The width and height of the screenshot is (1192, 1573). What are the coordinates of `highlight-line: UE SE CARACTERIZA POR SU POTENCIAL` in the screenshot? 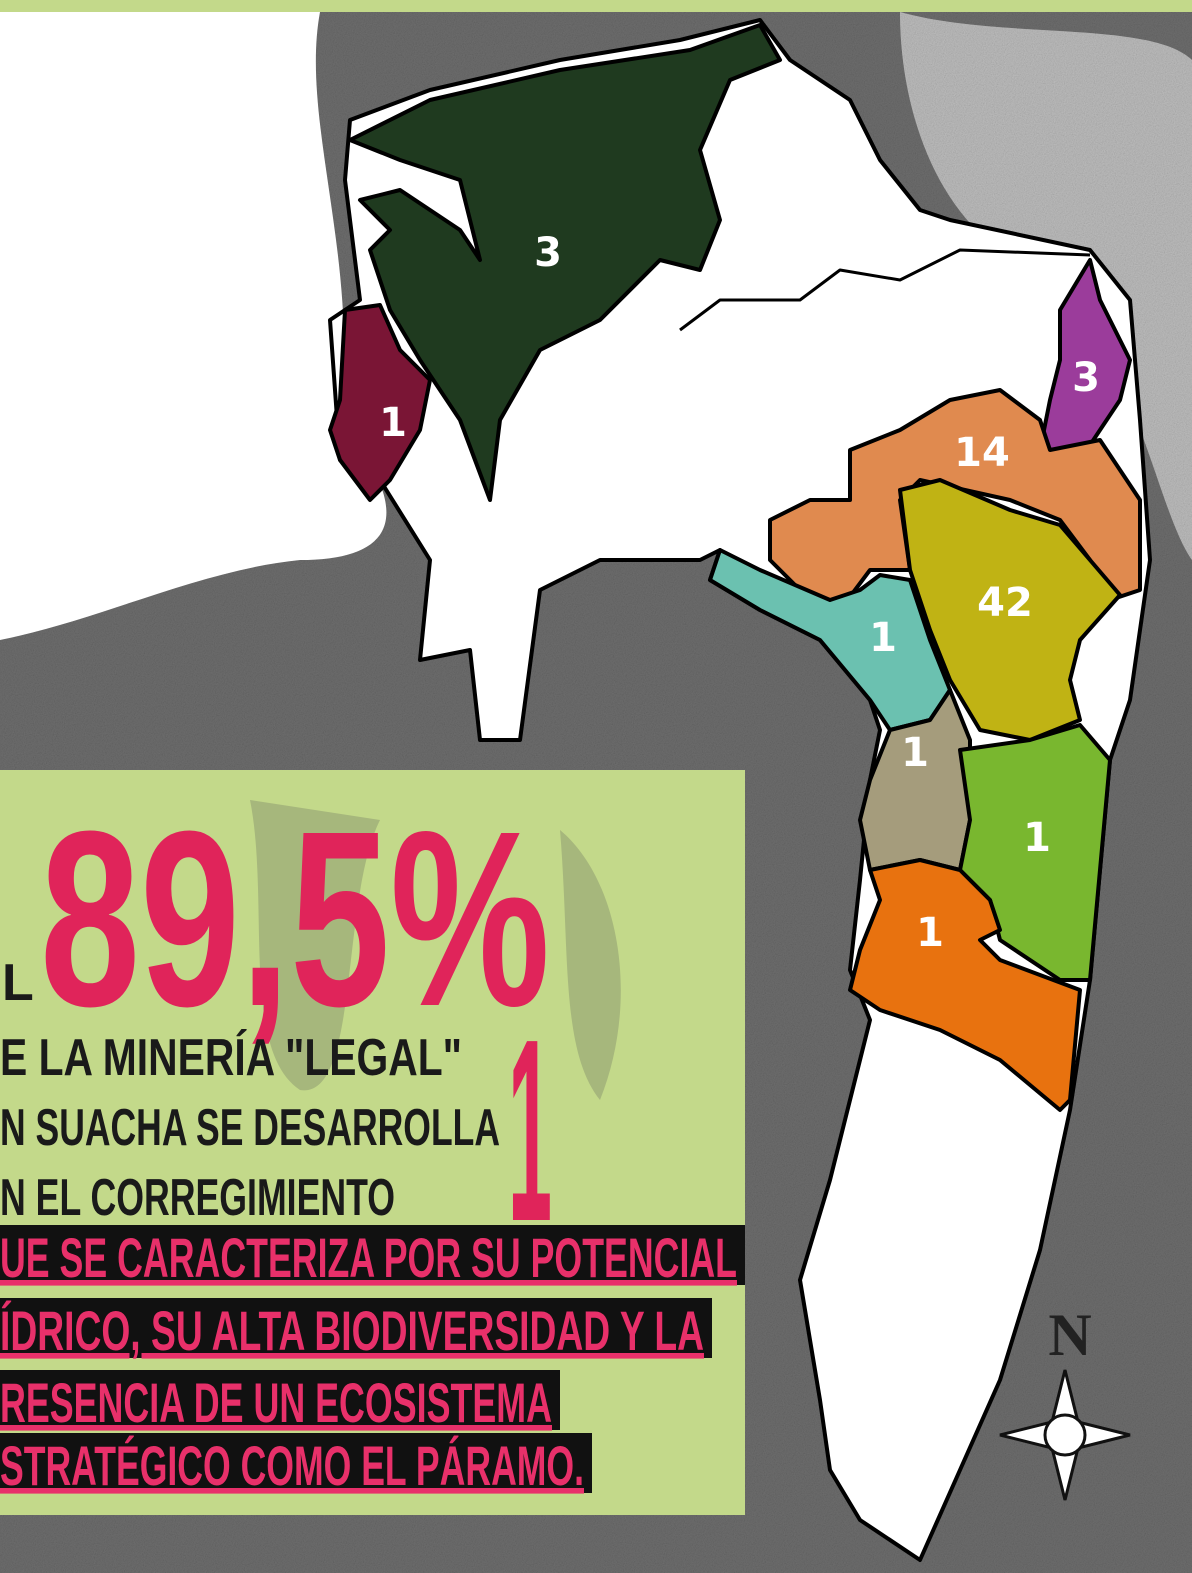 It's located at (368, 1257).